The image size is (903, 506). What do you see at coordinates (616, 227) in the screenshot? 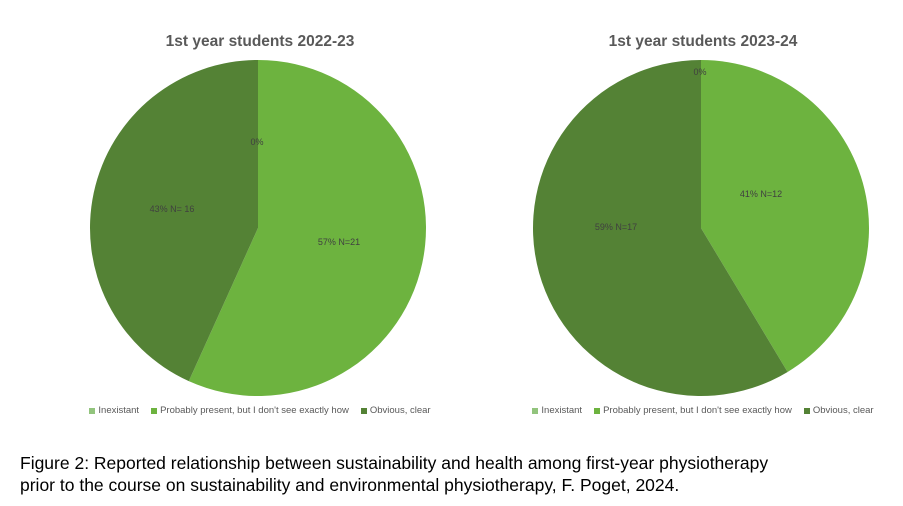
I see `data-label: 59% N=17` at bounding box center [616, 227].